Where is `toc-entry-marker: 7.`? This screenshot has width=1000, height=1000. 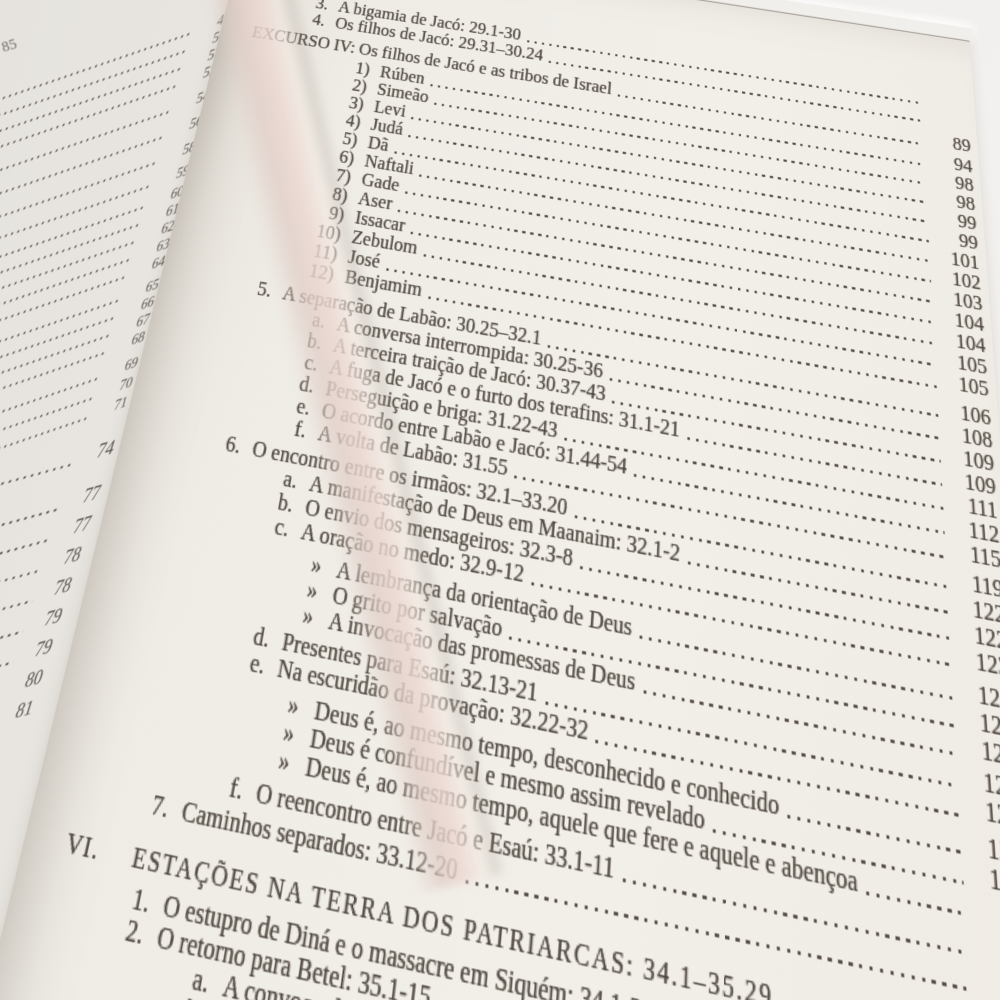 toc-entry-marker: 7. is located at coordinates (160, 808).